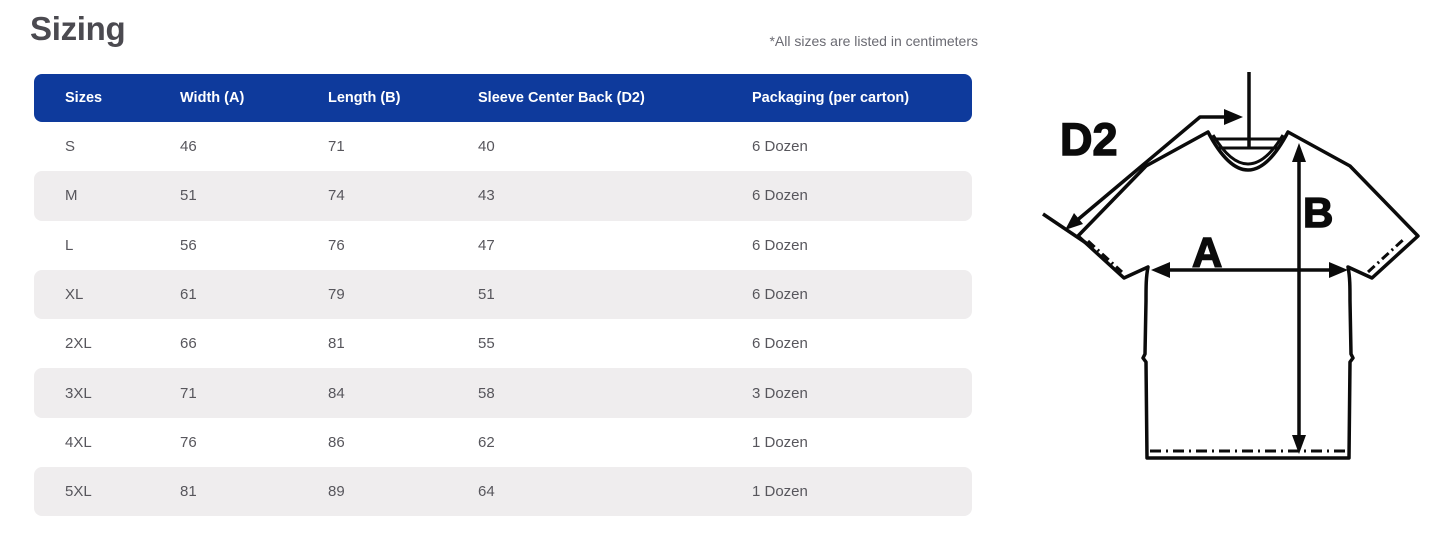  I want to click on table-cell: 46, so click(188, 147).